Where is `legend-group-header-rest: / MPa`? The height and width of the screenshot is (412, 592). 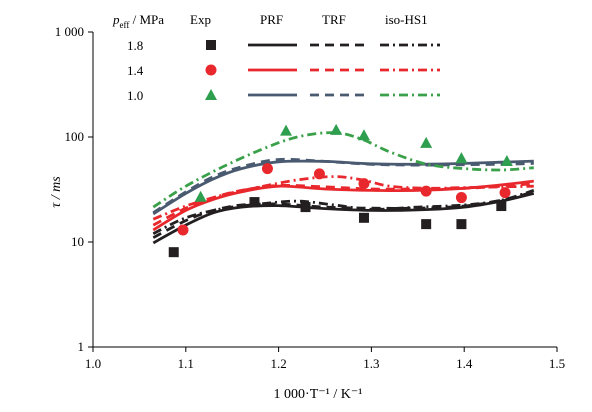 legend-group-header-rest: / MPa is located at coordinates (146, 19).